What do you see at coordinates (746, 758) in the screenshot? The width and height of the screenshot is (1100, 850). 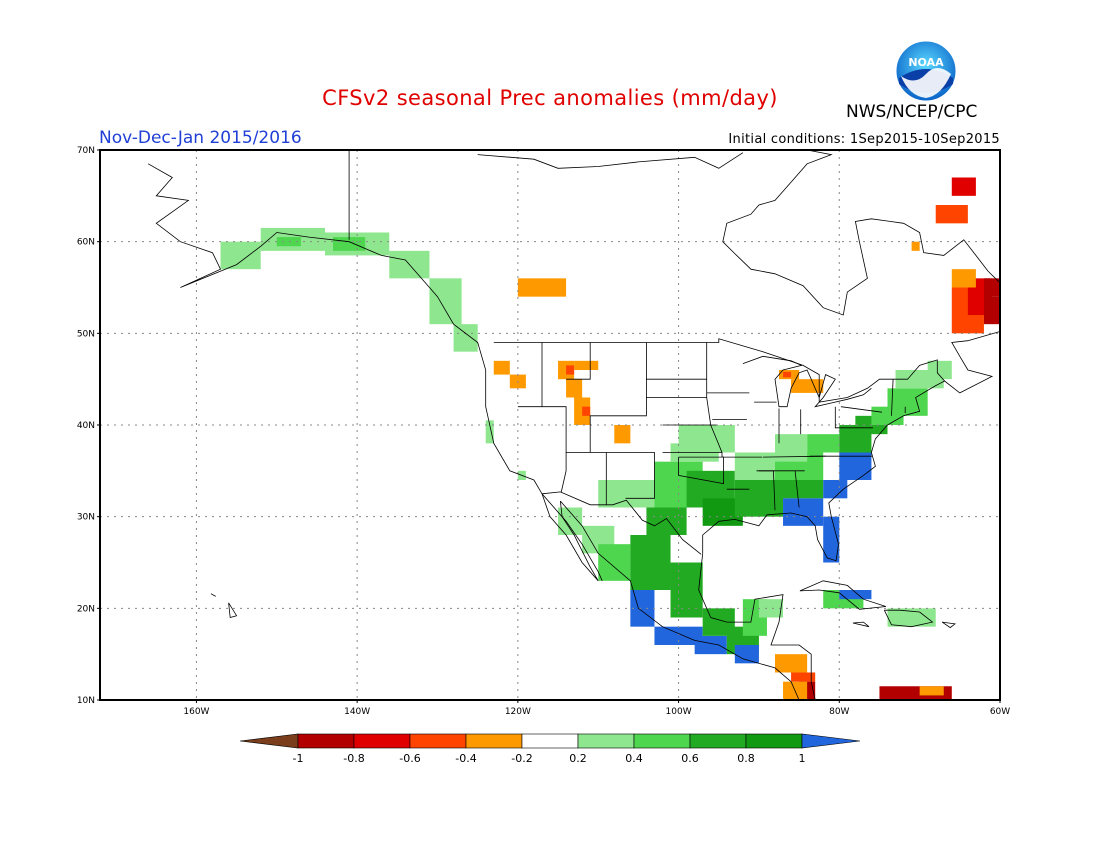 I see `colorbar-label: 0.8` at bounding box center [746, 758].